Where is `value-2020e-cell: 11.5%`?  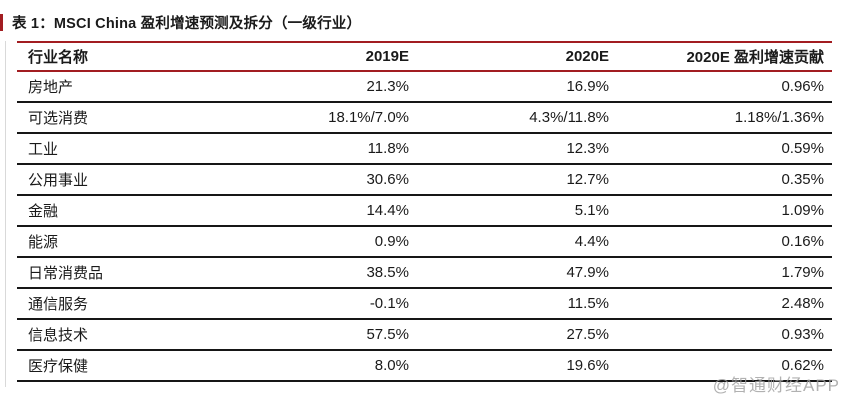 value-2020e-cell: 11.5% is located at coordinates (512, 304).